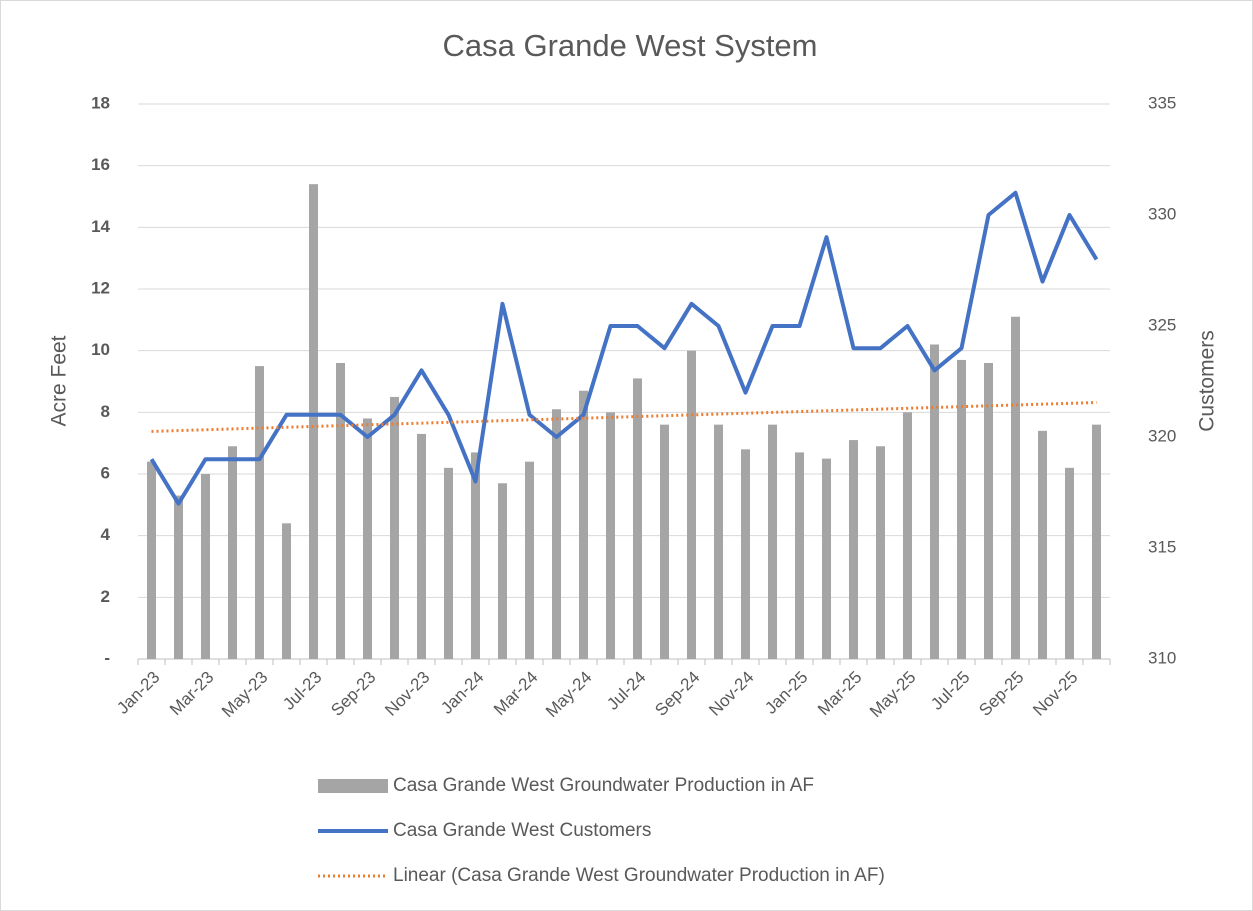 This screenshot has height=911, width=1253. I want to click on y2-tick-label: 315, so click(1162, 546).